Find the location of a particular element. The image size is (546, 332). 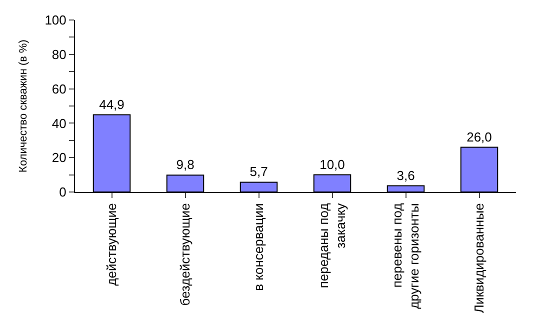

x-tick-label: действующие is located at coordinates (111, 244).